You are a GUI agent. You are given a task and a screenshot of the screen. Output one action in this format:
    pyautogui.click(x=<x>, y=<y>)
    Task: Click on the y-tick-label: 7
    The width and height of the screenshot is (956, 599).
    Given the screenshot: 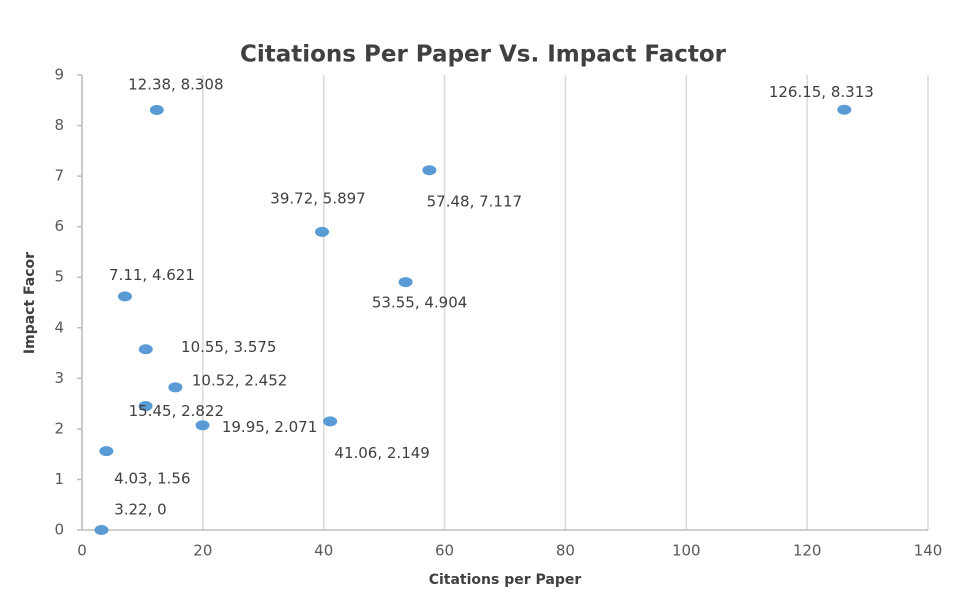 What is the action you would take?
    pyautogui.click(x=59, y=176)
    